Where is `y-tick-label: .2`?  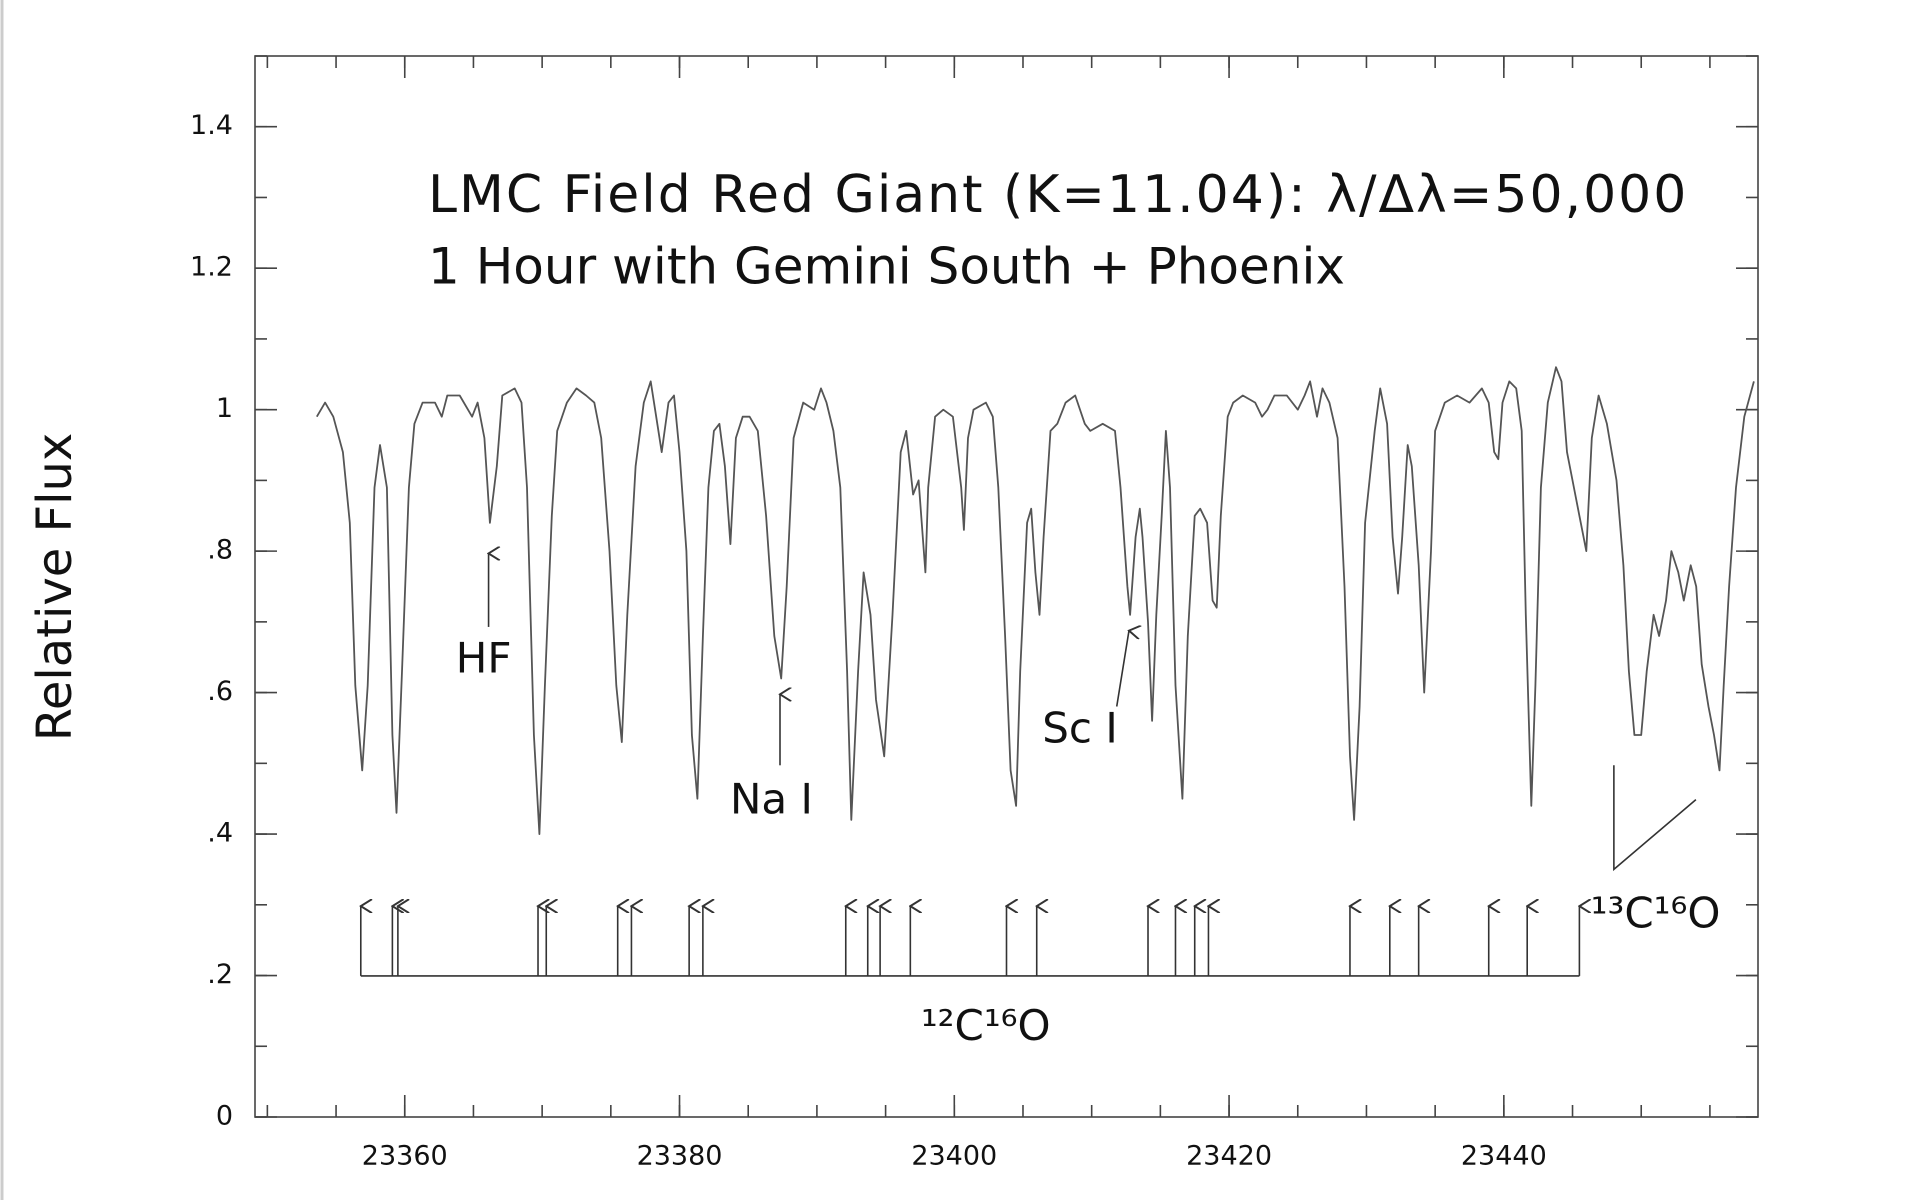 y-tick-label: .2 is located at coordinates (220, 974).